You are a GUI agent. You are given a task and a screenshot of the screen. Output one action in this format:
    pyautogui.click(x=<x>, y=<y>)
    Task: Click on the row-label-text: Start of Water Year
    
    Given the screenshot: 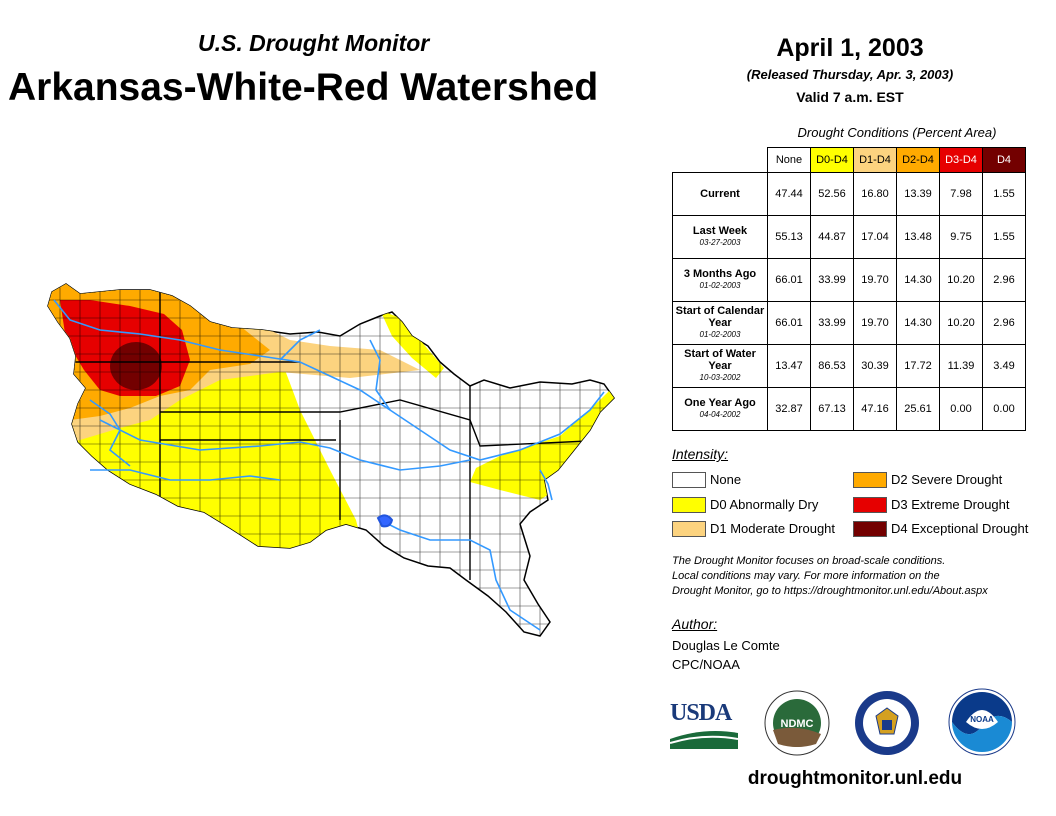 What is the action you would take?
    pyautogui.click(x=720, y=360)
    